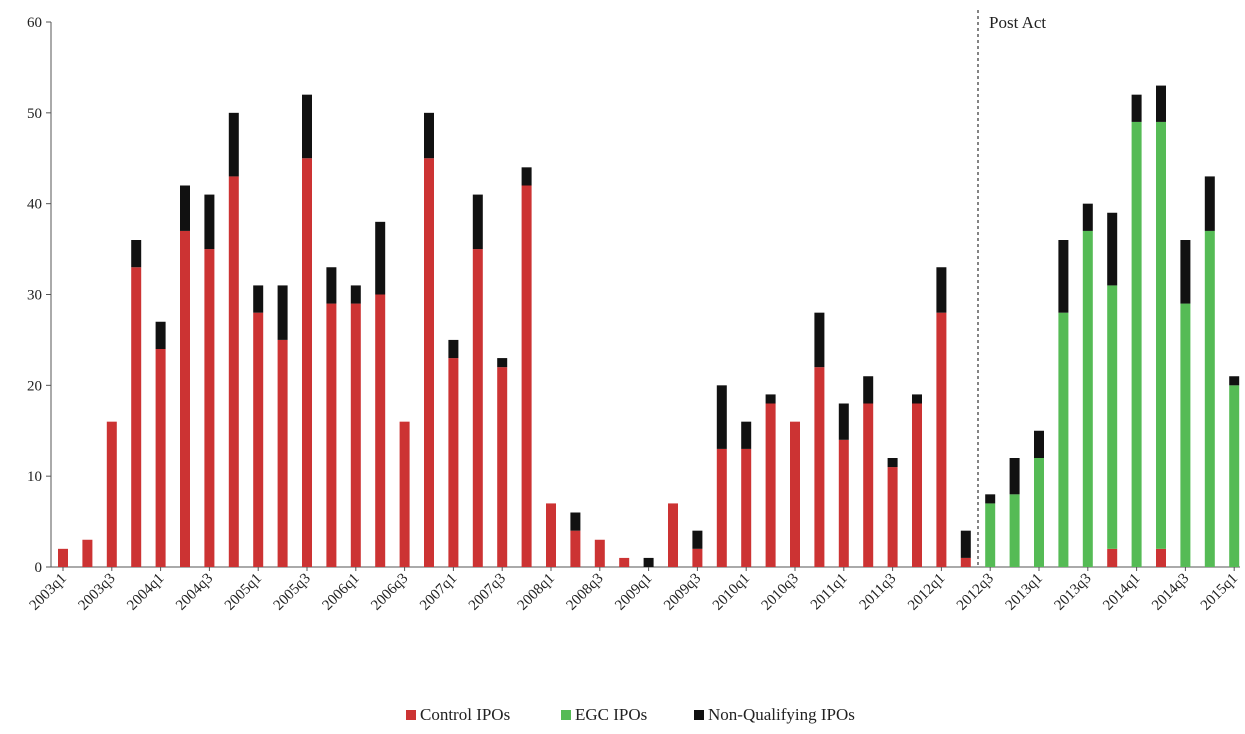 The width and height of the screenshot is (1245, 734). What do you see at coordinates (160, 335) in the screenshot?
I see `bar-segment-non-qualifying-ipos-2004q1` at bounding box center [160, 335].